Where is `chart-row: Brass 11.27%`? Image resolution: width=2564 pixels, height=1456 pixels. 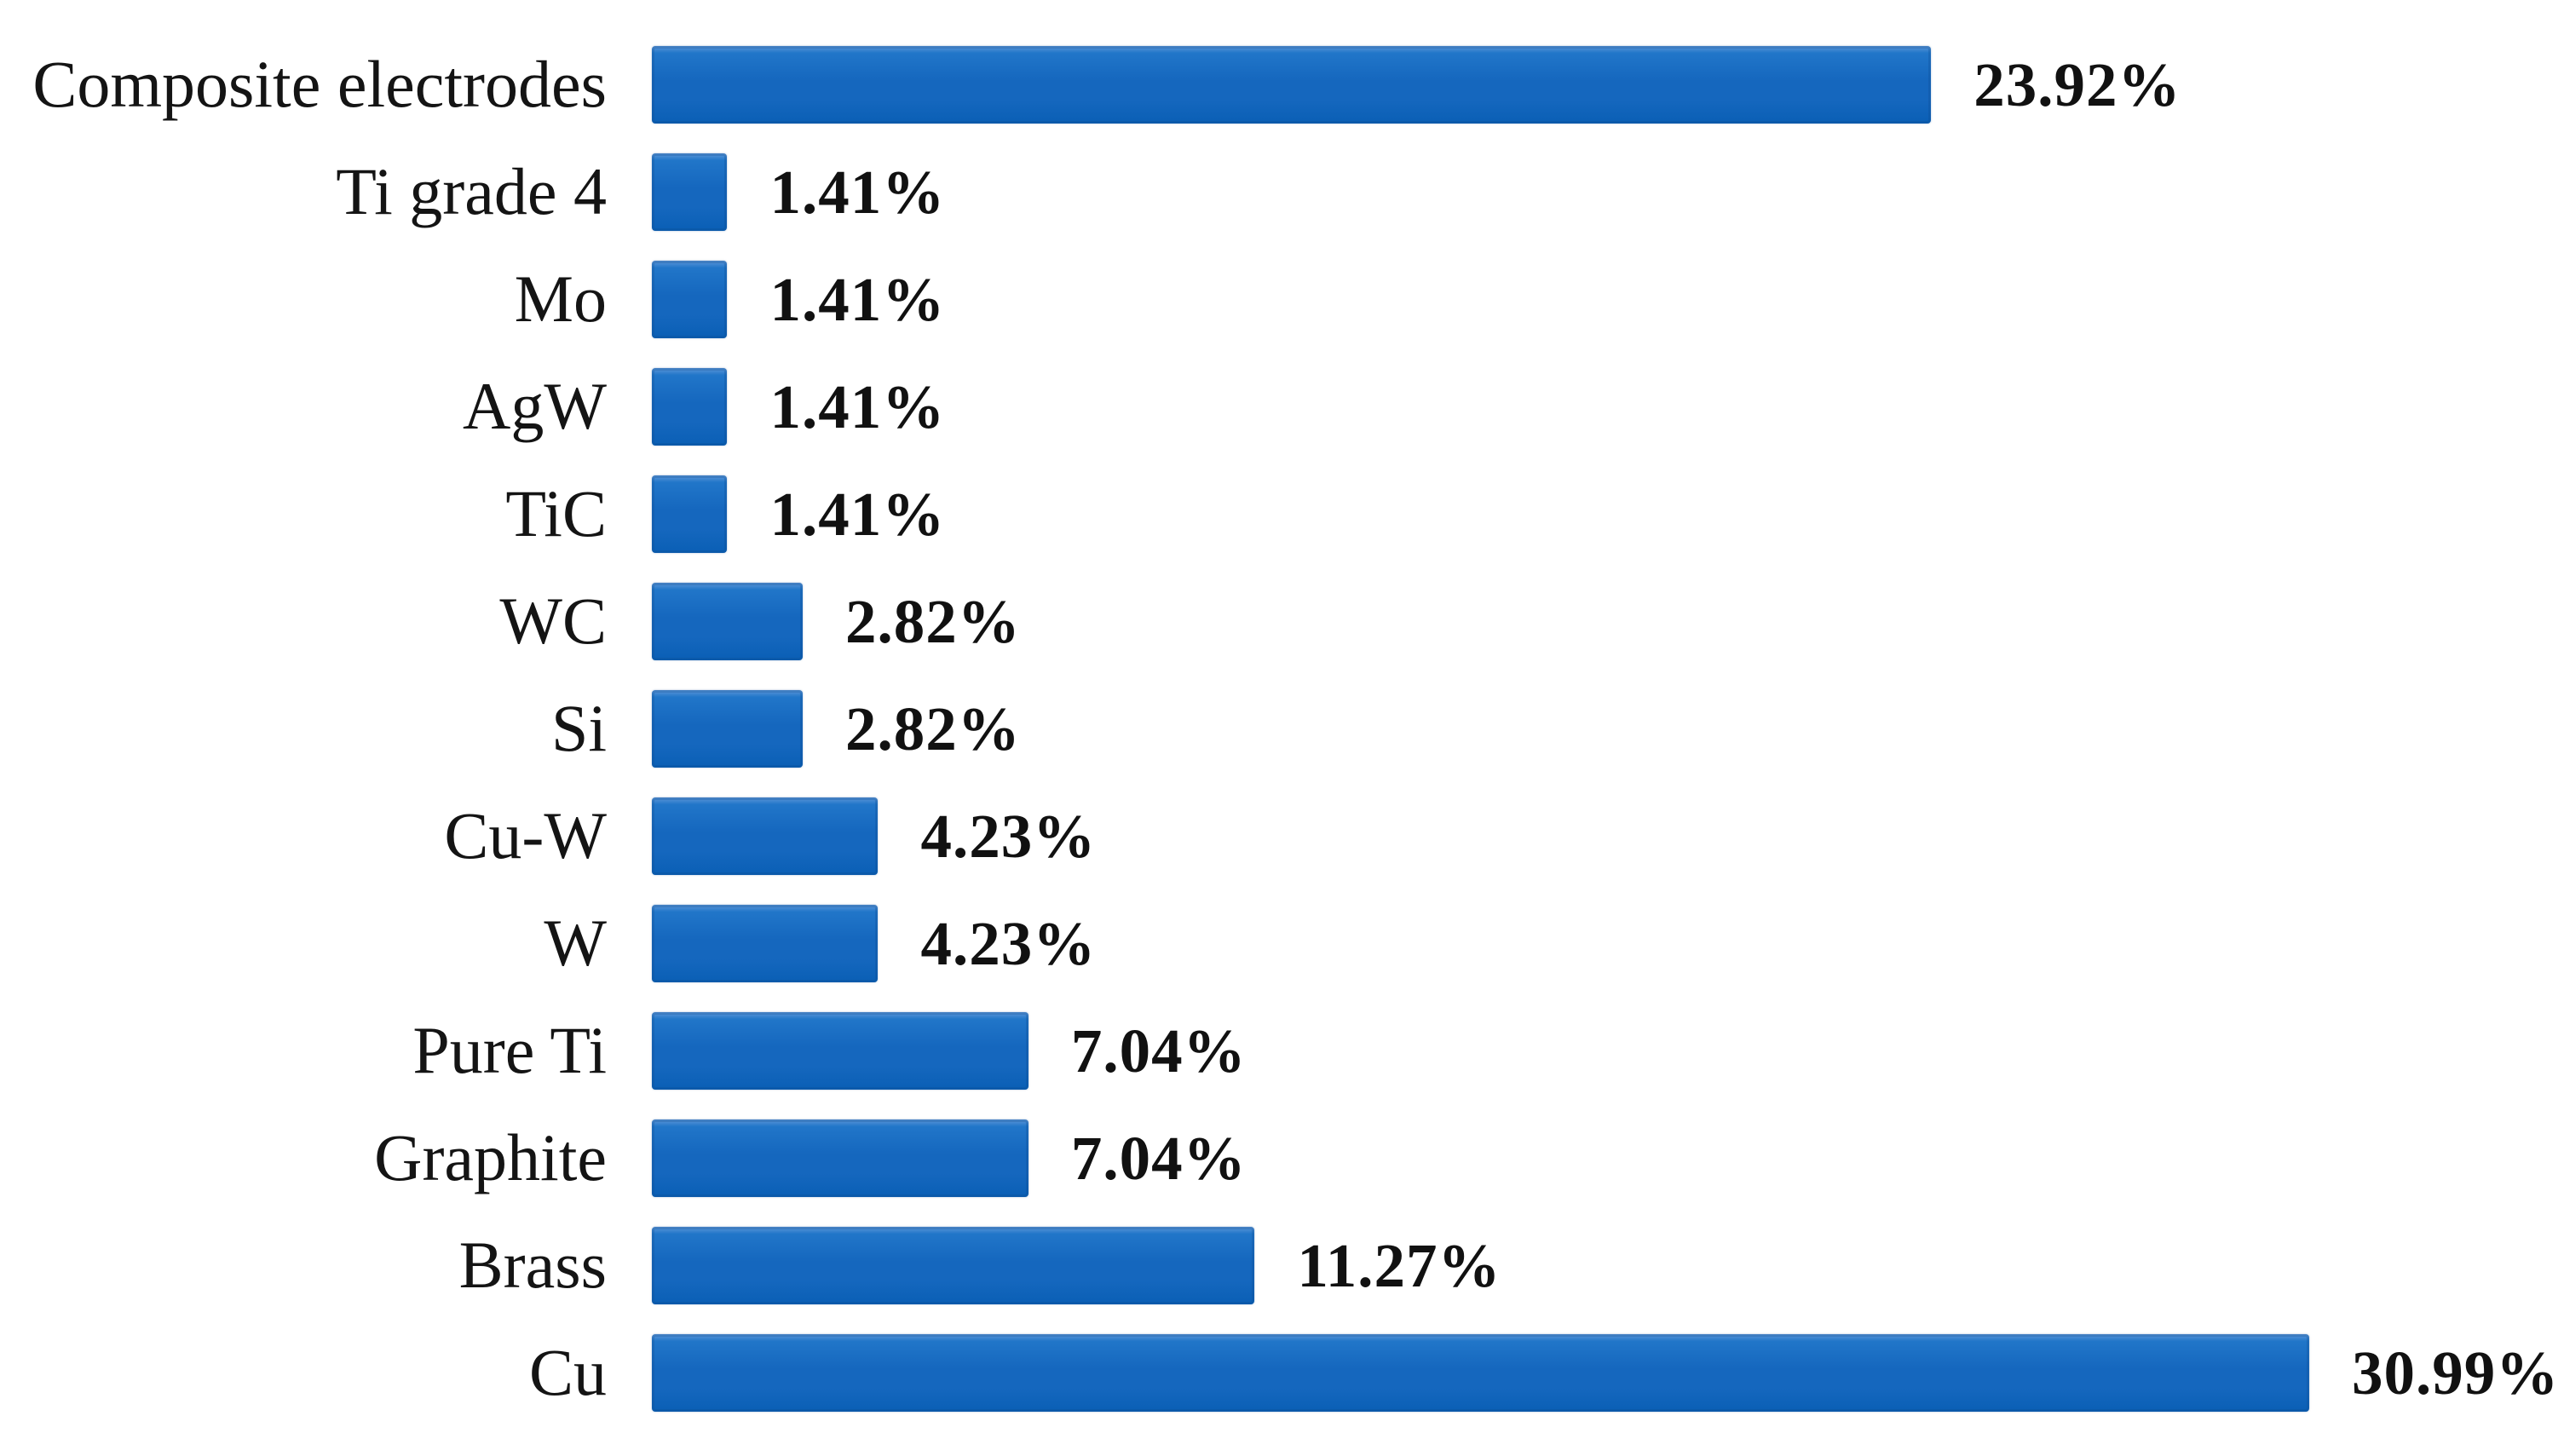 chart-row: Brass 11.27% is located at coordinates (1282, 1265).